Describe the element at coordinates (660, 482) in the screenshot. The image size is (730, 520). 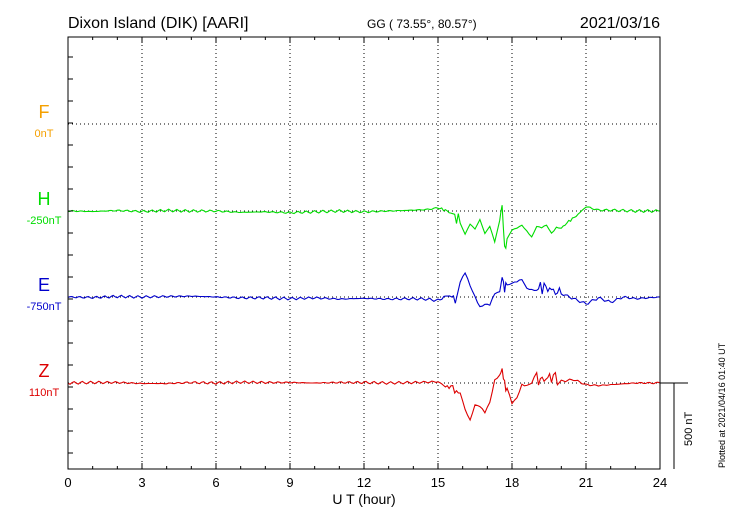
I see `x-tick-label: 24` at that location.